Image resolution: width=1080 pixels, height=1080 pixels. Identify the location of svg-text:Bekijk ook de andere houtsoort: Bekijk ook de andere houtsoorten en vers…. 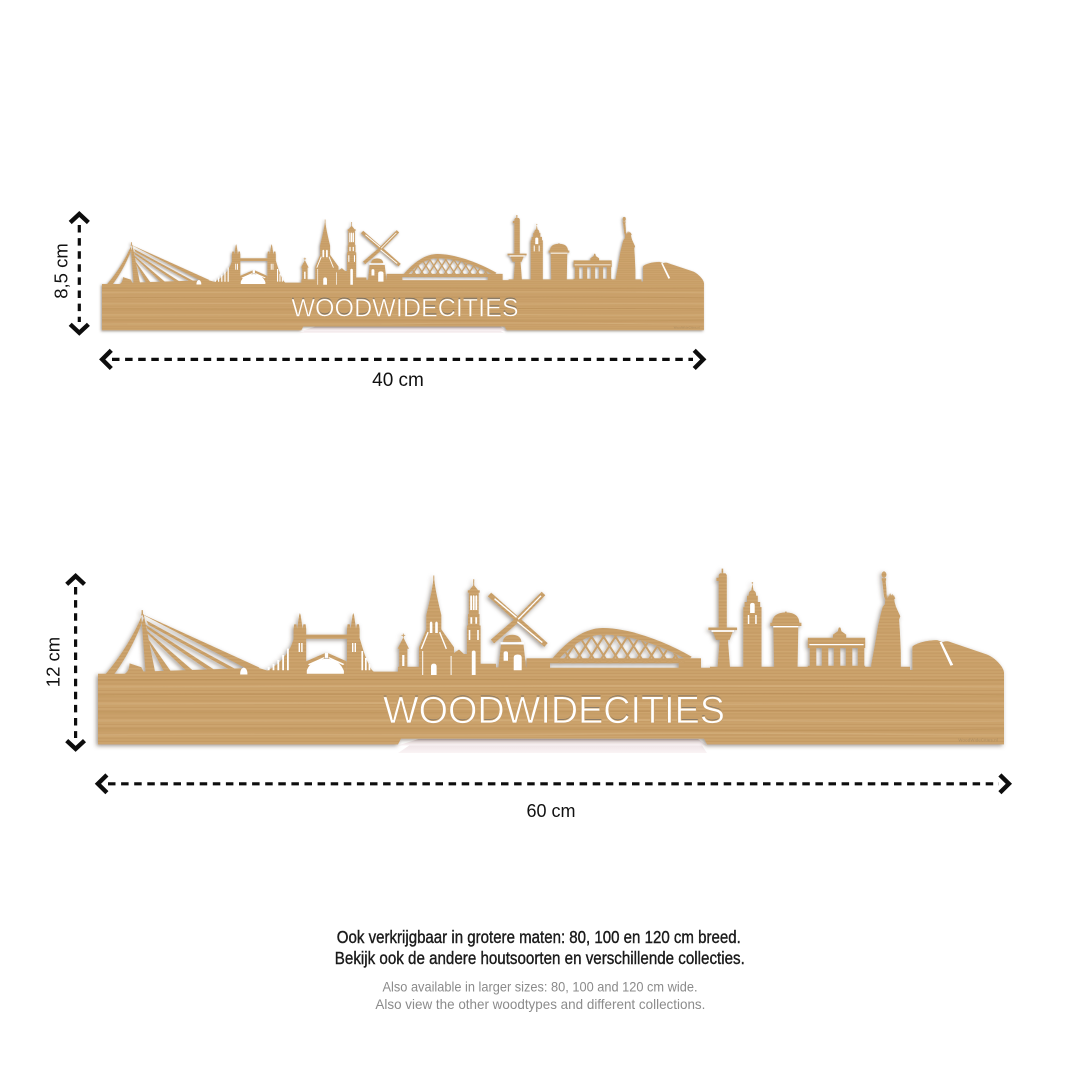
(540, 958).